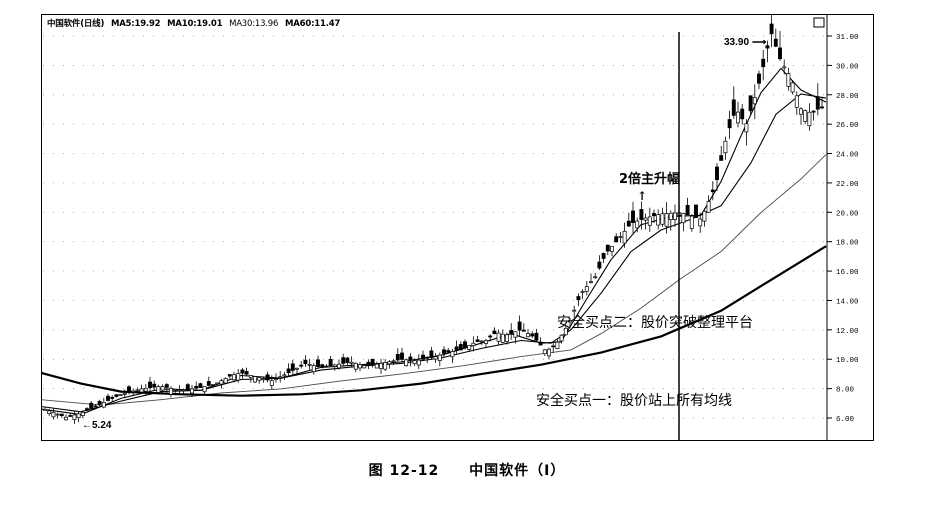 This screenshot has width=934, height=509. I want to click on low-price-label: ←5.24, so click(97, 425).